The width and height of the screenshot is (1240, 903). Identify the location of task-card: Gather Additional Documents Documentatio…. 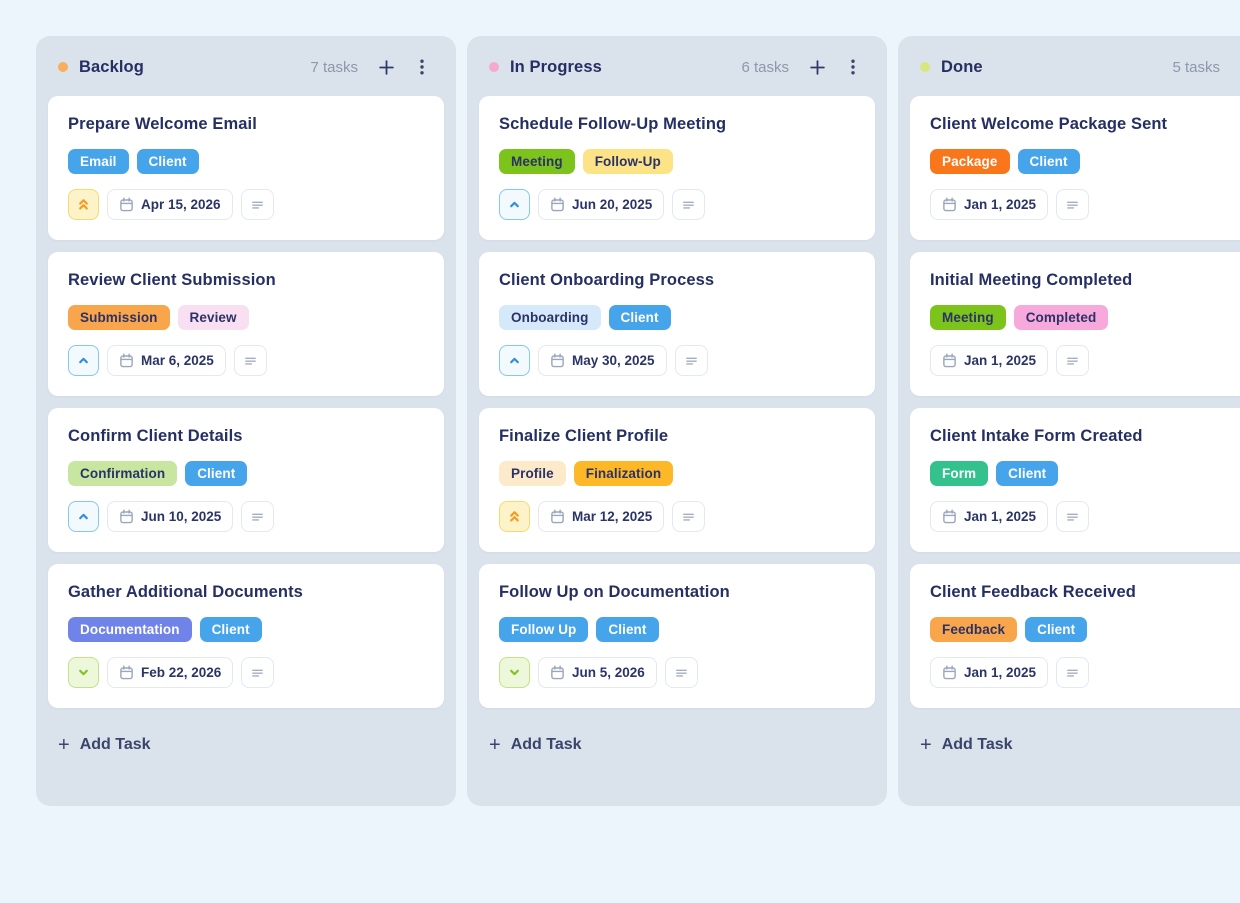
(246, 636).